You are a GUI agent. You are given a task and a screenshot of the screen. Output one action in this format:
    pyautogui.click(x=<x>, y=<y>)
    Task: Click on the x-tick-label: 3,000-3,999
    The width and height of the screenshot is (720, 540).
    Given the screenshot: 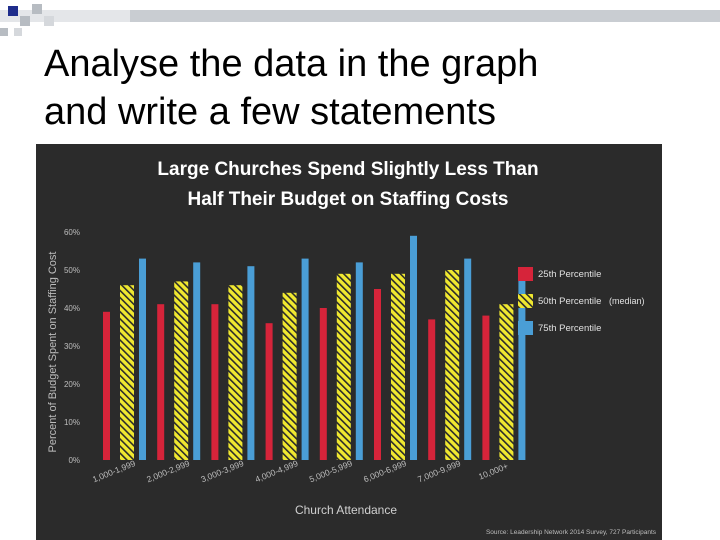 What is the action you would take?
    pyautogui.click(x=222, y=471)
    